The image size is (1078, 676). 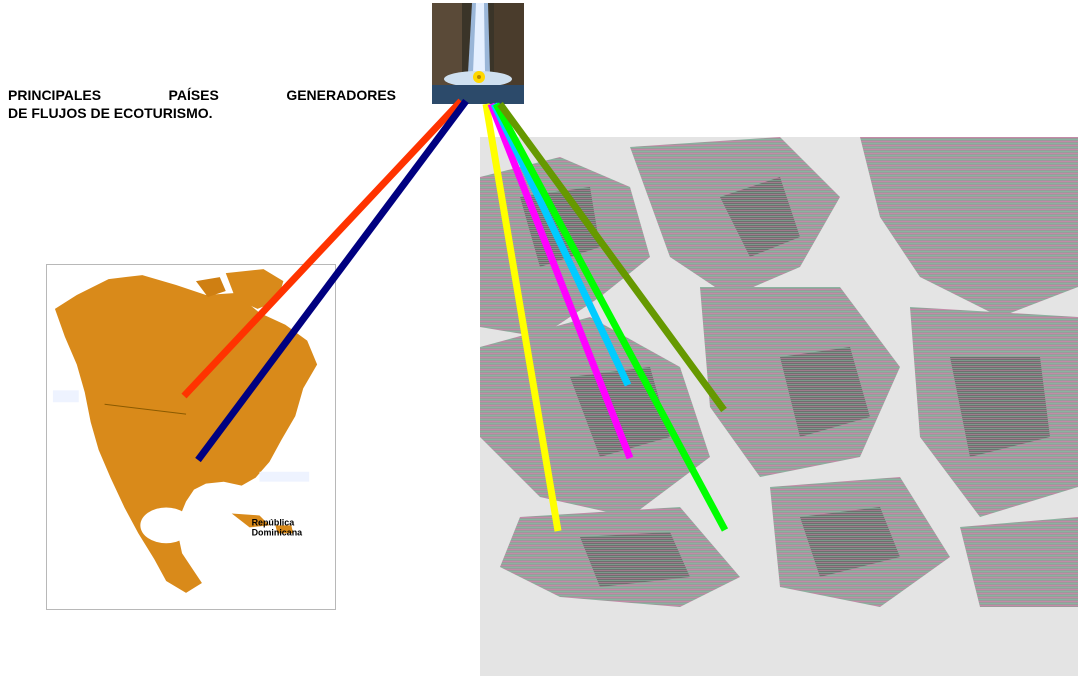 What do you see at coordinates (166, 525) in the screenshot?
I see `gulf-of-mexico` at bounding box center [166, 525].